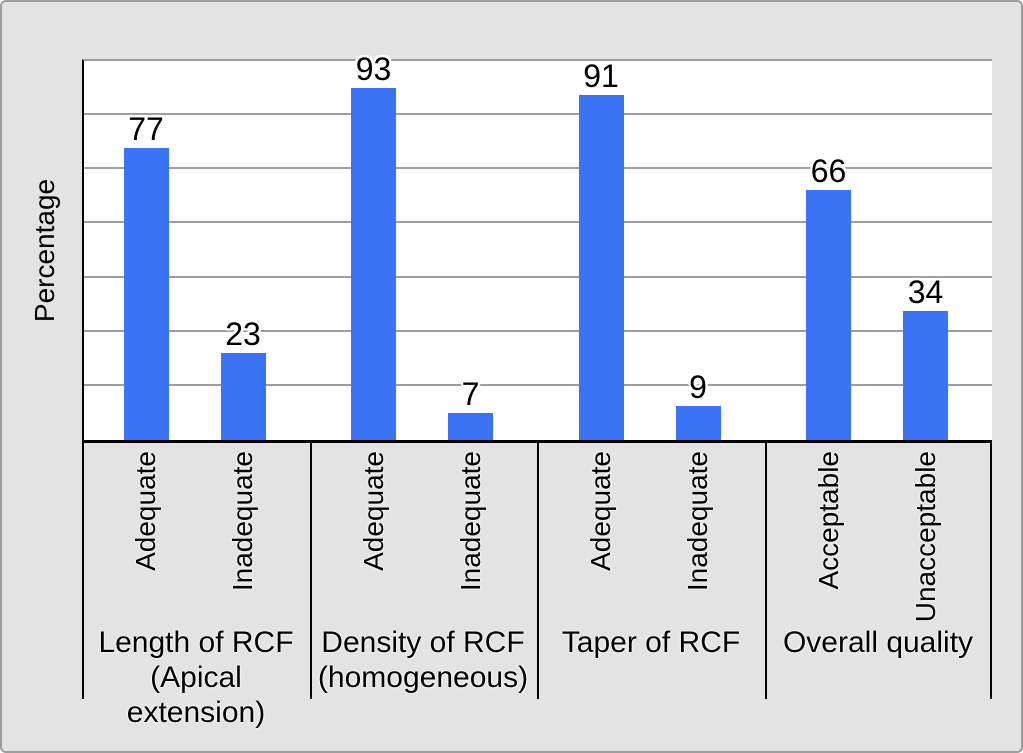 Image resolution: width=1023 pixels, height=753 pixels. I want to click on group-label-density: Density of RCF (homogeneous), so click(423, 660).